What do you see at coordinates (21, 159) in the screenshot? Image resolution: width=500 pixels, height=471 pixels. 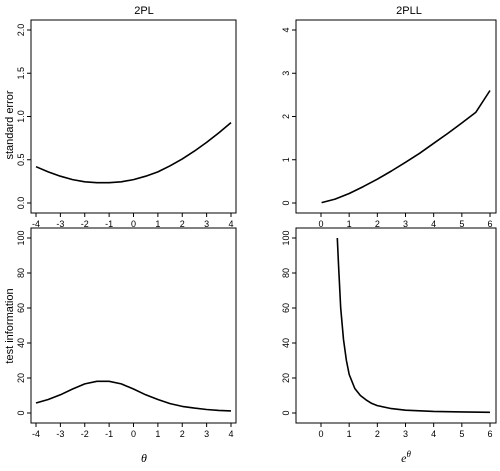 I see `y-tick-label: 0.5` at bounding box center [21, 159].